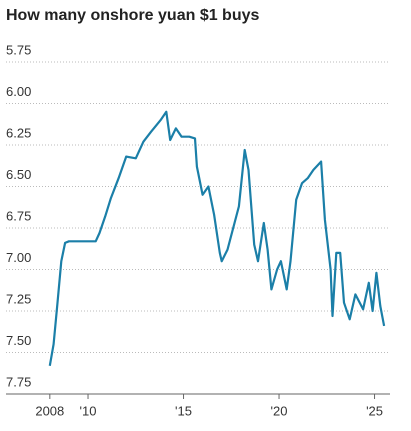 The height and width of the screenshot is (431, 411). I want to click on y-tick-label: 6.75, so click(18, 215).